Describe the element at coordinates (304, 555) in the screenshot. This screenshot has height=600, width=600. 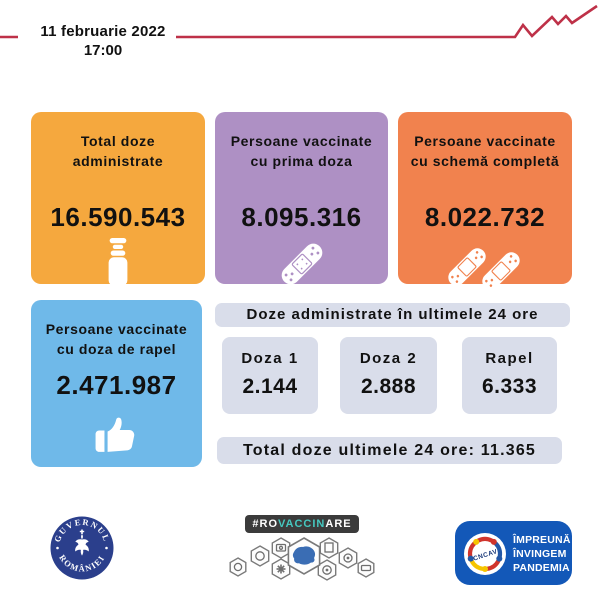
I see `romania-map-icon` at that location.